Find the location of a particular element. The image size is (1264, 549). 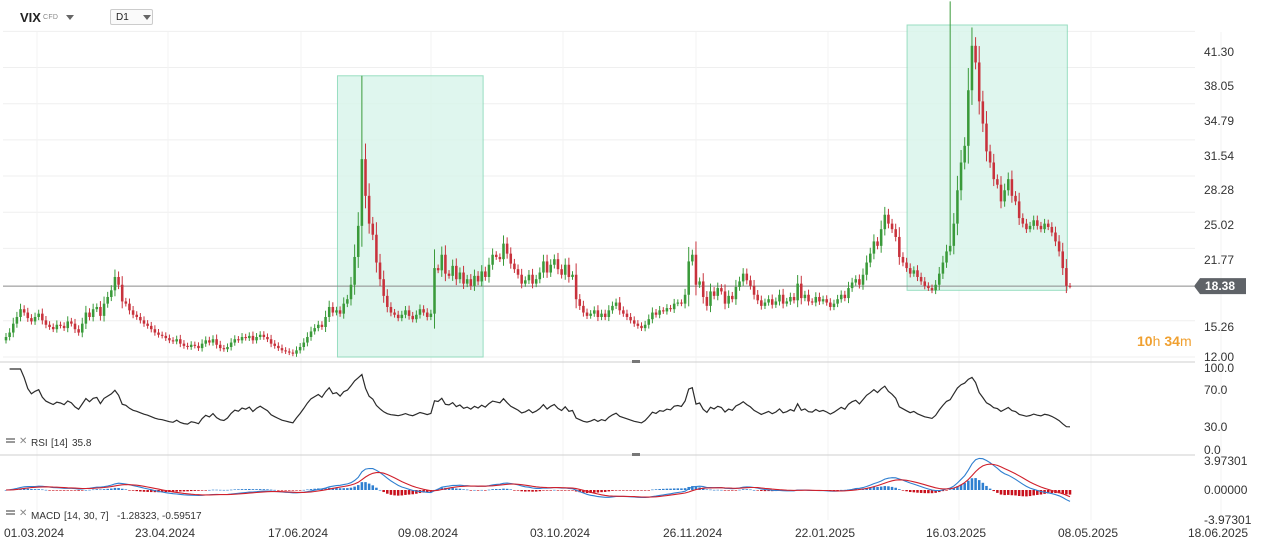

price-tick-label: 12.00 is located at coordinates (1219, 357).